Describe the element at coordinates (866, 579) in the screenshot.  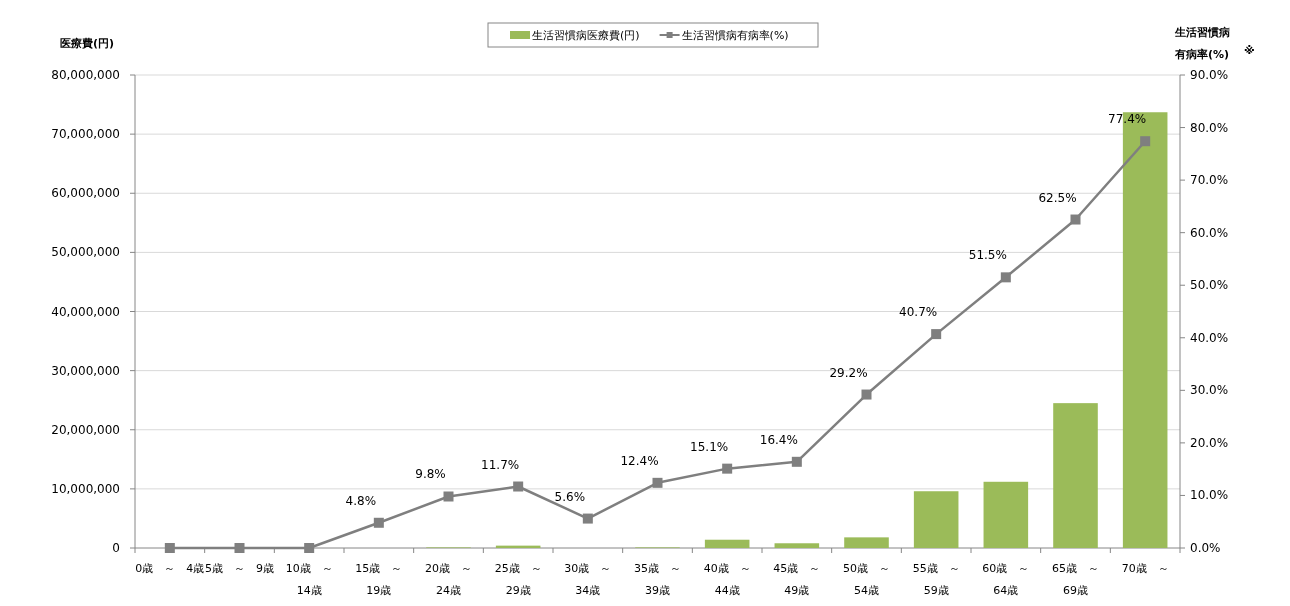
I see `x-tick-label: 50歳 ～ 54歳` at that location.